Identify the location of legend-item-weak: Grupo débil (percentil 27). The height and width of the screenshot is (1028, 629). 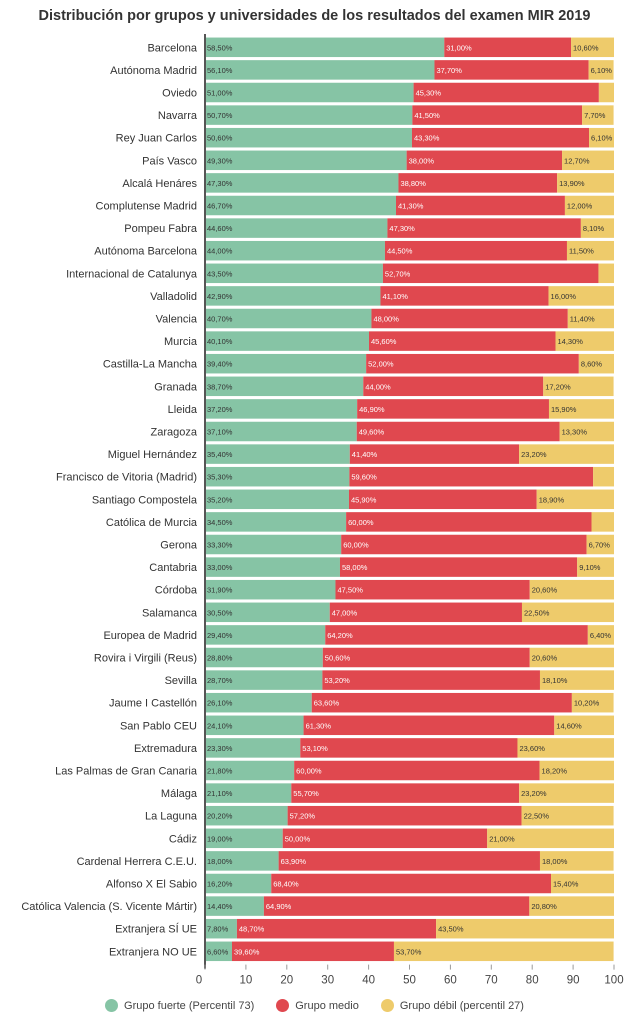
(452, 1005).